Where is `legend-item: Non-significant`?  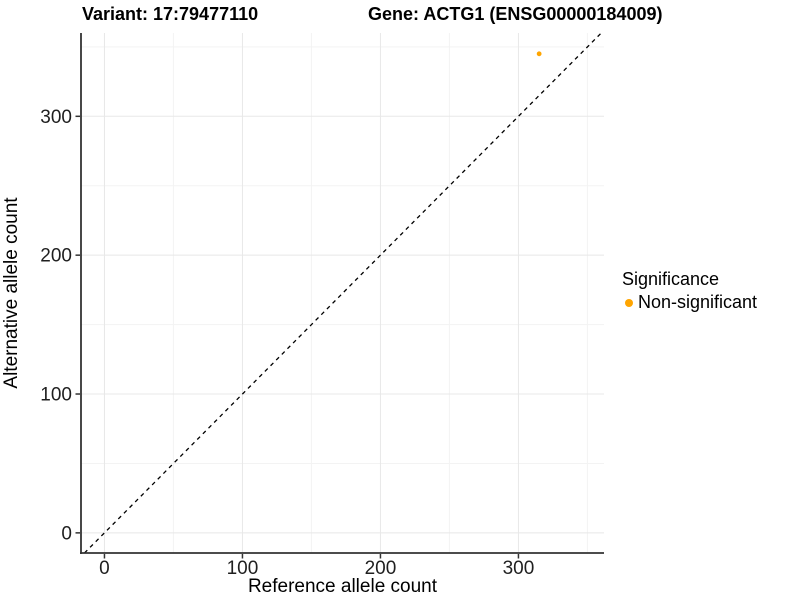
legend-item: Non-significant is located at coordinates (689, 302).